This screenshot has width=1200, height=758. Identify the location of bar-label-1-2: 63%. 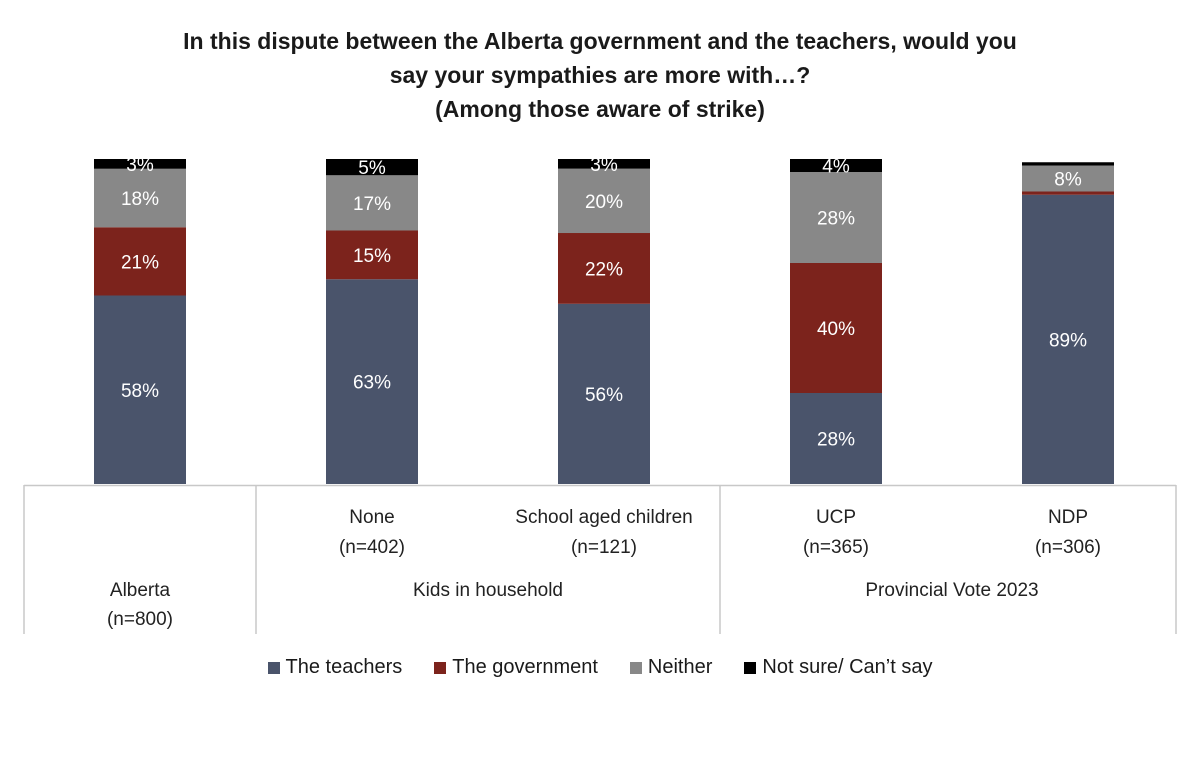
(372, 383).